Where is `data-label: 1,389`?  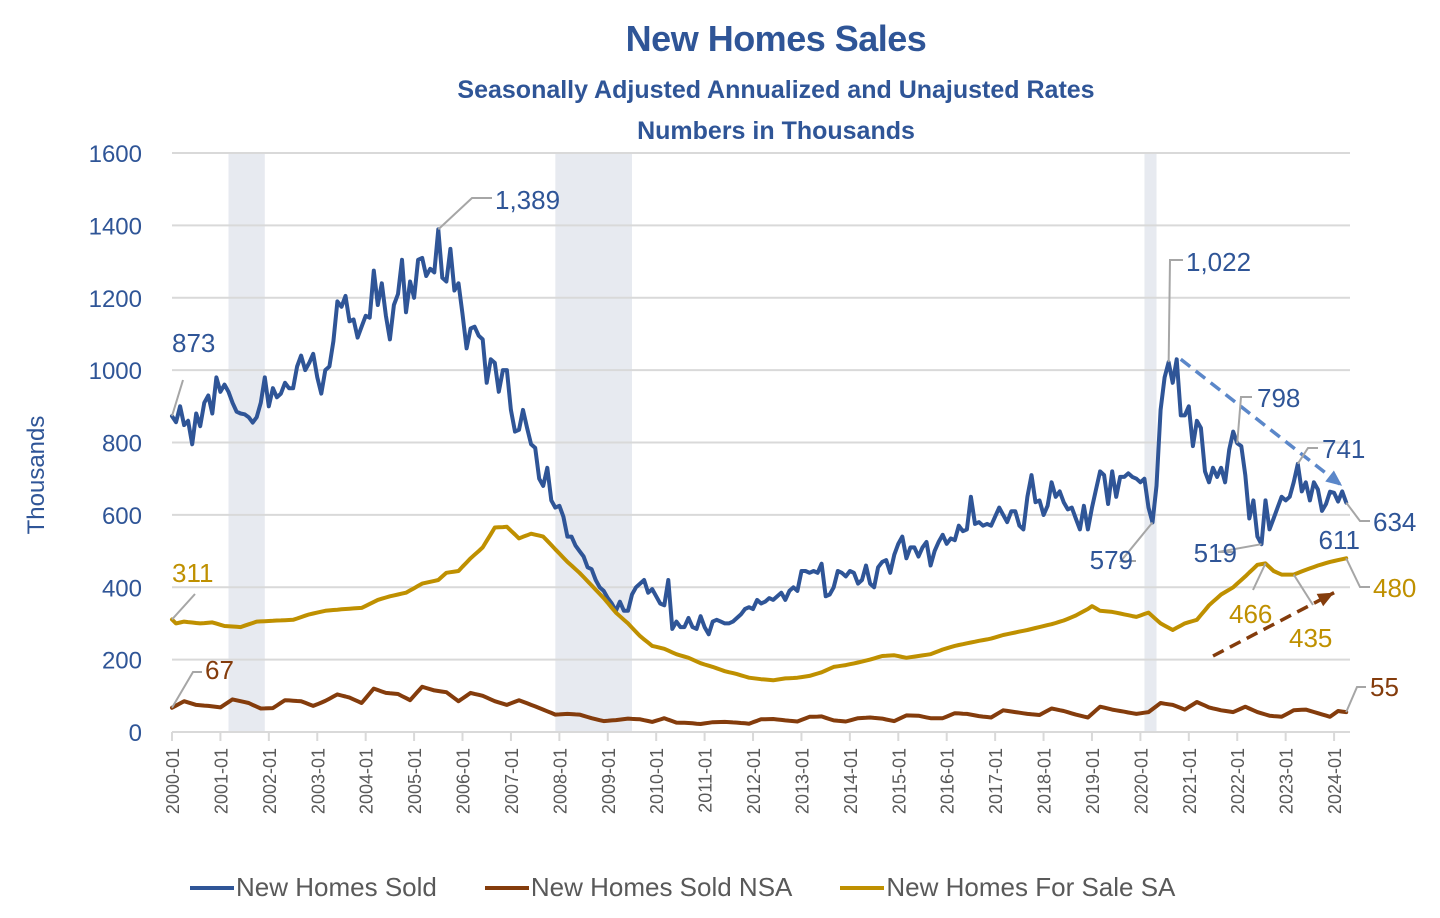 data-label: 1,389 is located at coordinates (527, 200).